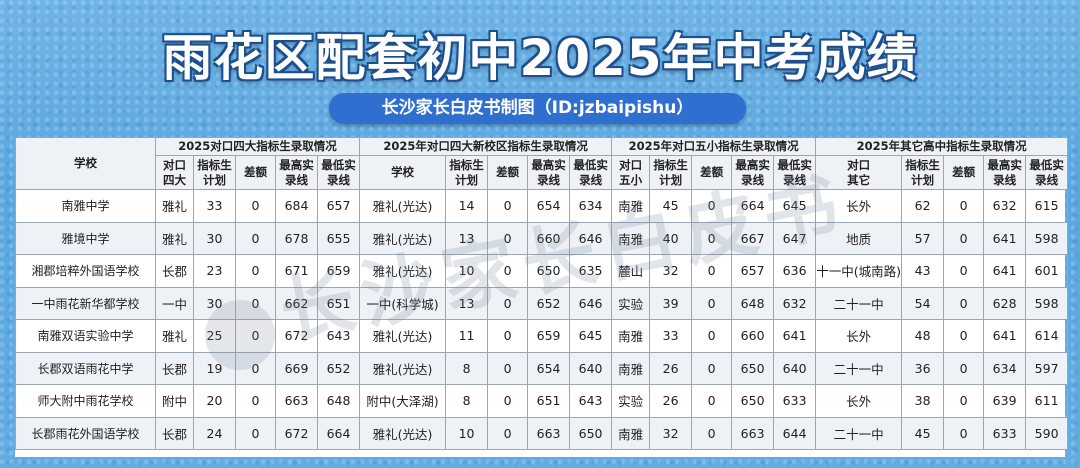  Describe the element at coordinates (85, 238) in the screenshot. I see `school-cell: 雅境中学` at that location.